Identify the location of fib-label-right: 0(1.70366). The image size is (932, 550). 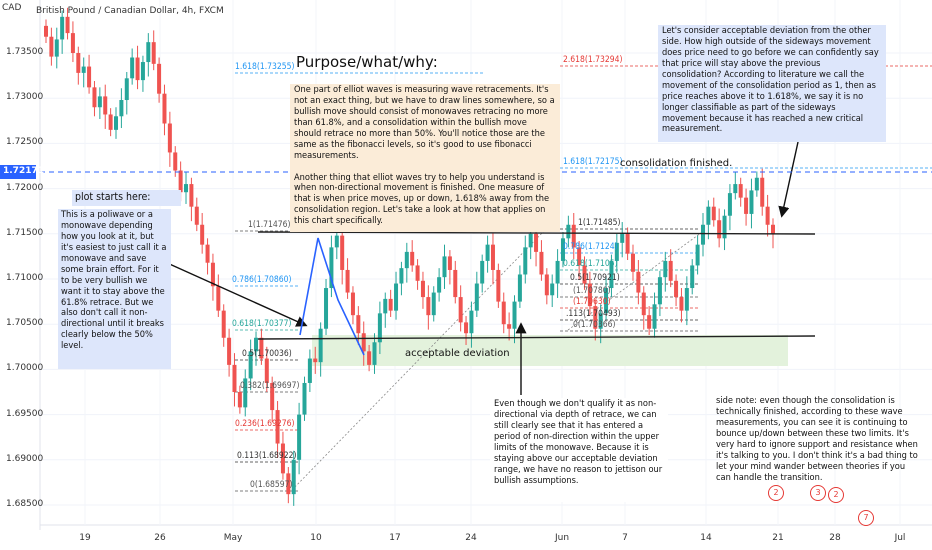
(594, 325).